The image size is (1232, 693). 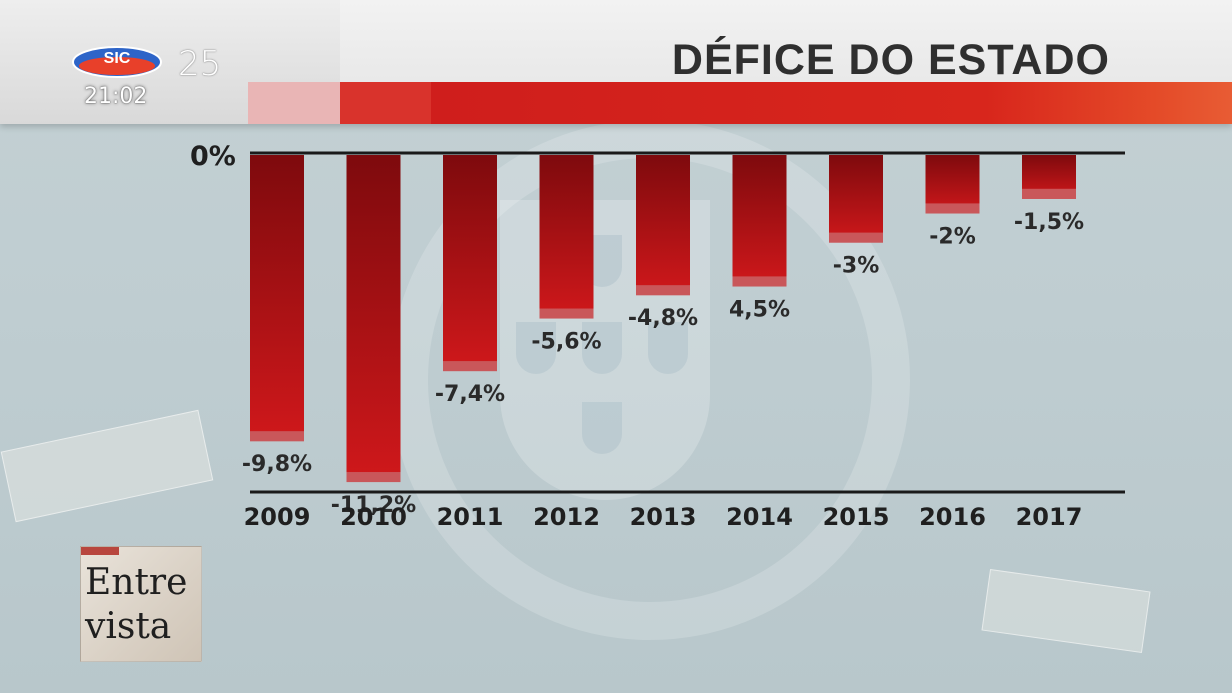 I want to click on data-label-2009: -9,8%, so click(x=277, y=464).